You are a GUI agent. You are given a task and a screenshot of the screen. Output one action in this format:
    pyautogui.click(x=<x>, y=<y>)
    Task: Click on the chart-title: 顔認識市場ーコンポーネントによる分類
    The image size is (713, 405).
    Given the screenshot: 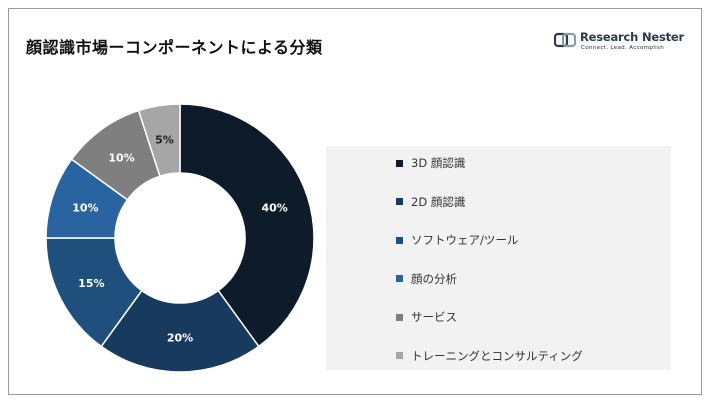 What is the action you would take?
    pyautogui.click(x=174, y=47)
    